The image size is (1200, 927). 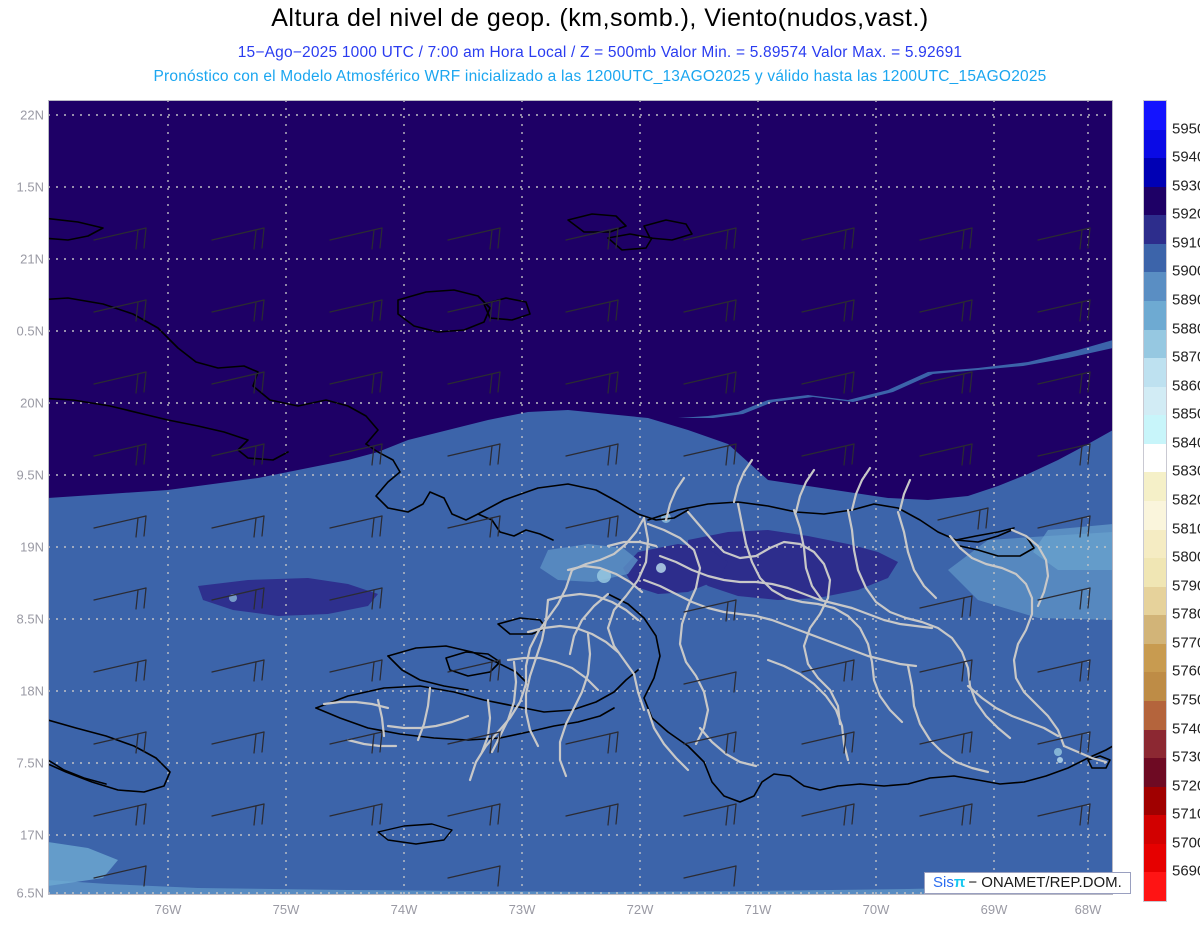 What do you see at coordinates (1186, 129) in the screenshot?
I see `colorbar-tick-label: 5950` at bounding box center [1186, 129].